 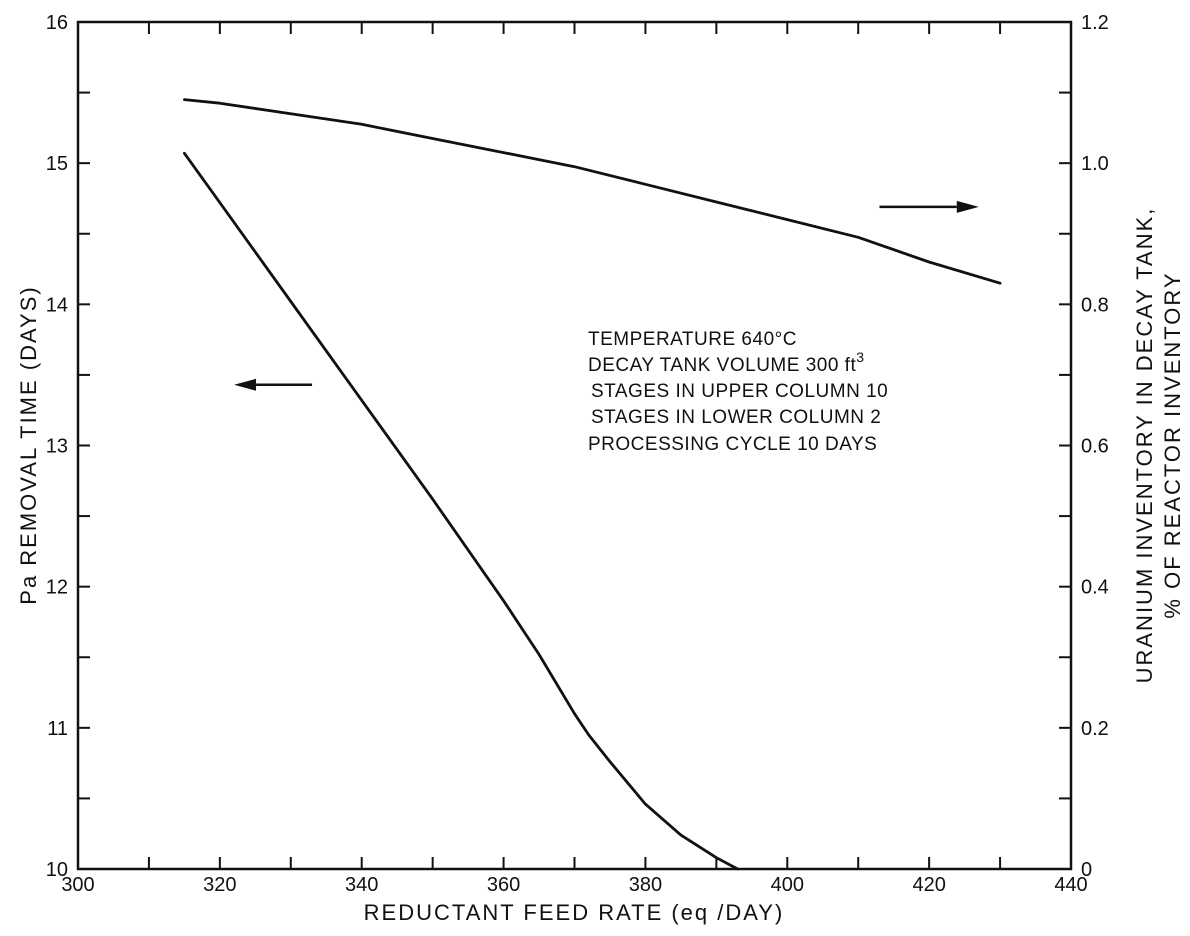 What do you see at coordinates (1095, 305) in the screenshot?
I see `y-right-tick-label: 0.8` at bounding box center [1095, 305].